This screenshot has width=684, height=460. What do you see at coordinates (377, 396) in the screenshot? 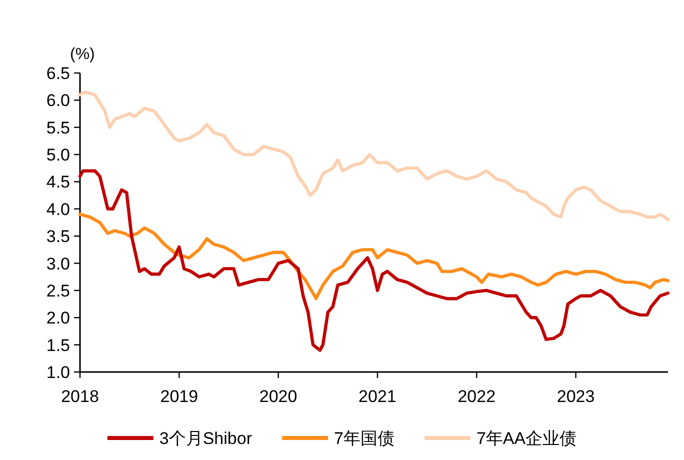
I see `x-tick-label: 2021` at bounding box center [377, 396].